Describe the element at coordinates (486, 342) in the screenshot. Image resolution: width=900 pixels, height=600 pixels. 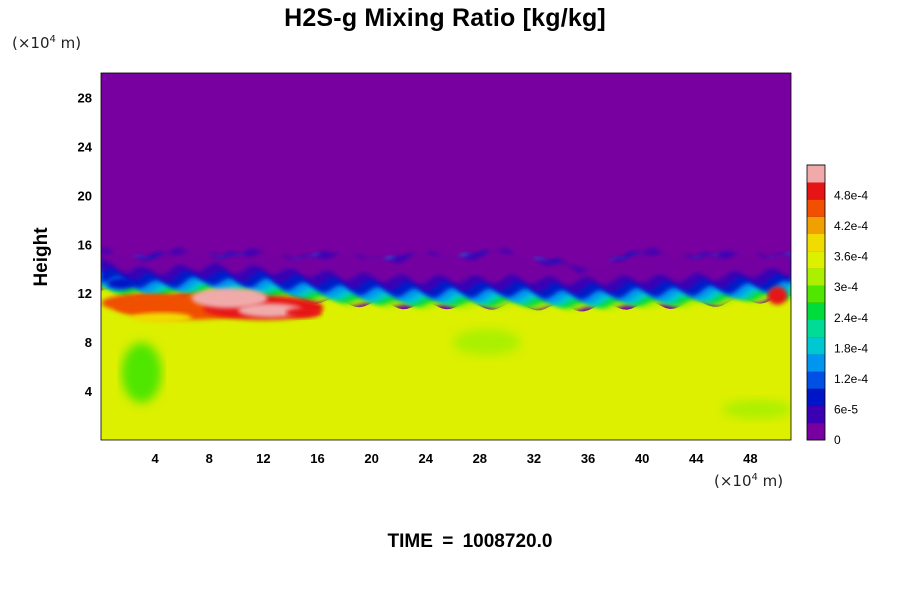
I see `low-mix-zone` at that location.